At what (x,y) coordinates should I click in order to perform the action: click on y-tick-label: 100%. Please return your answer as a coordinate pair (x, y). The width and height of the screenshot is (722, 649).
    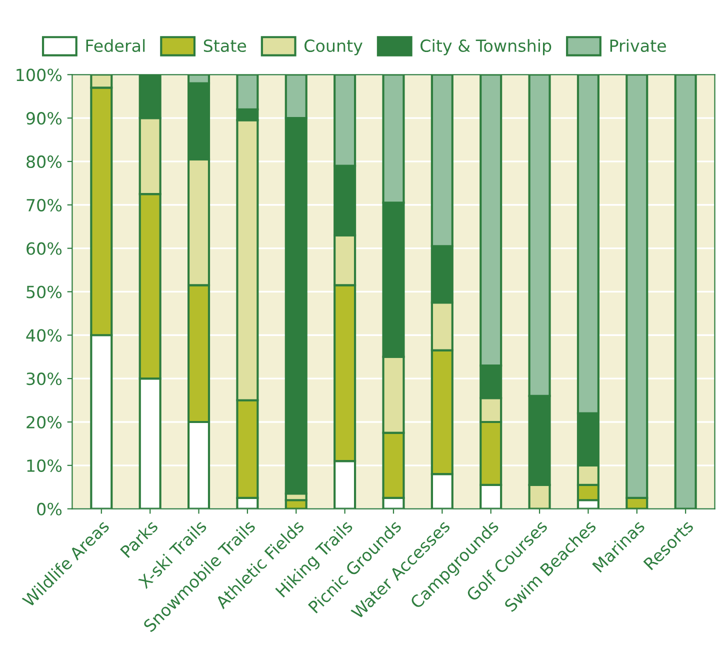
    Looking at the image, I should click on (39, 75).